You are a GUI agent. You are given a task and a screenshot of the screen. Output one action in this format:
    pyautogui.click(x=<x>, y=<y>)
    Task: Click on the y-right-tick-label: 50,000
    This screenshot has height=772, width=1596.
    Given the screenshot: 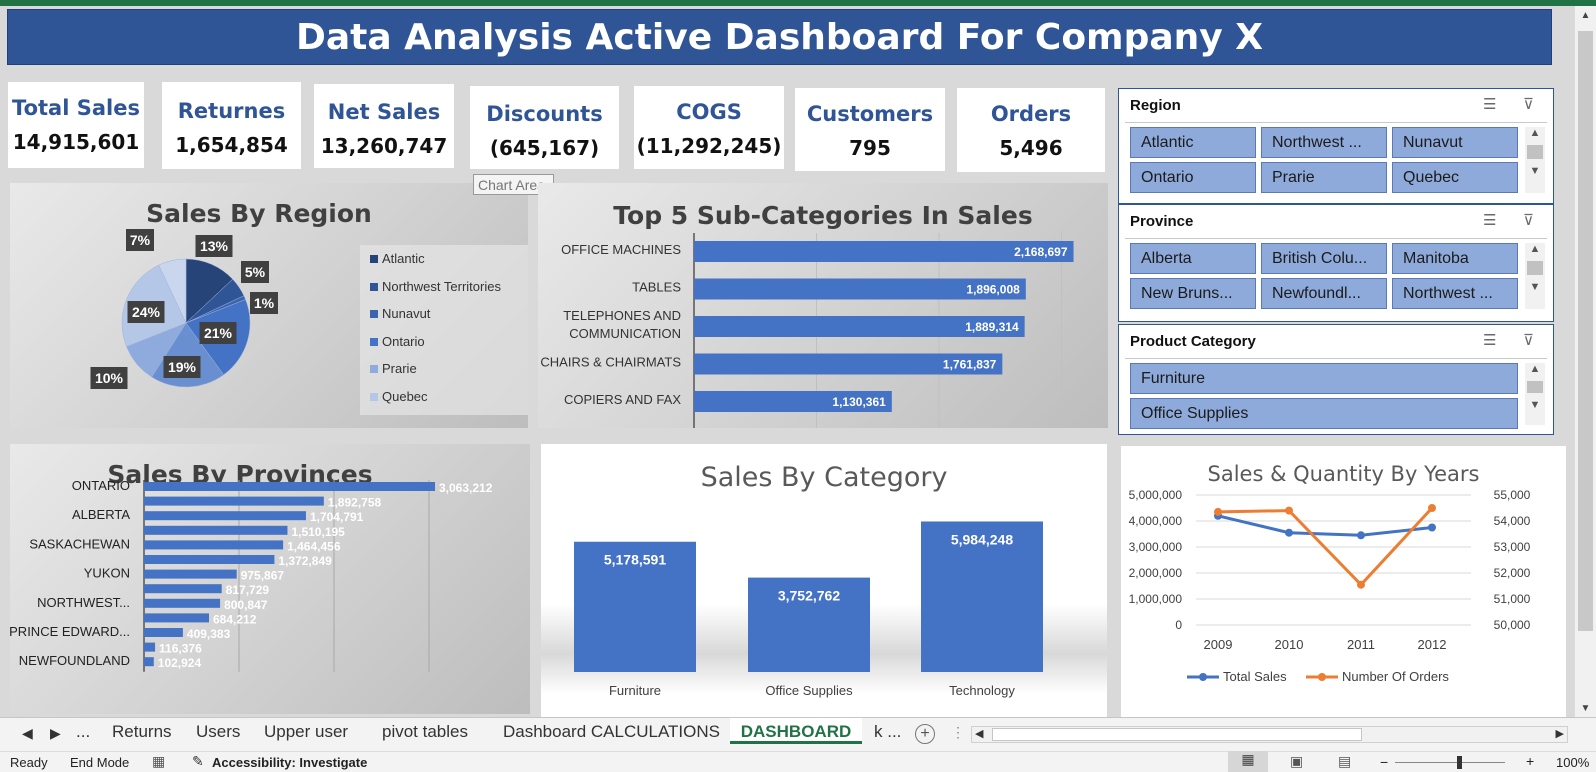 What is the action you would take?
    pyautogui.click(x=1512, y=625)
    